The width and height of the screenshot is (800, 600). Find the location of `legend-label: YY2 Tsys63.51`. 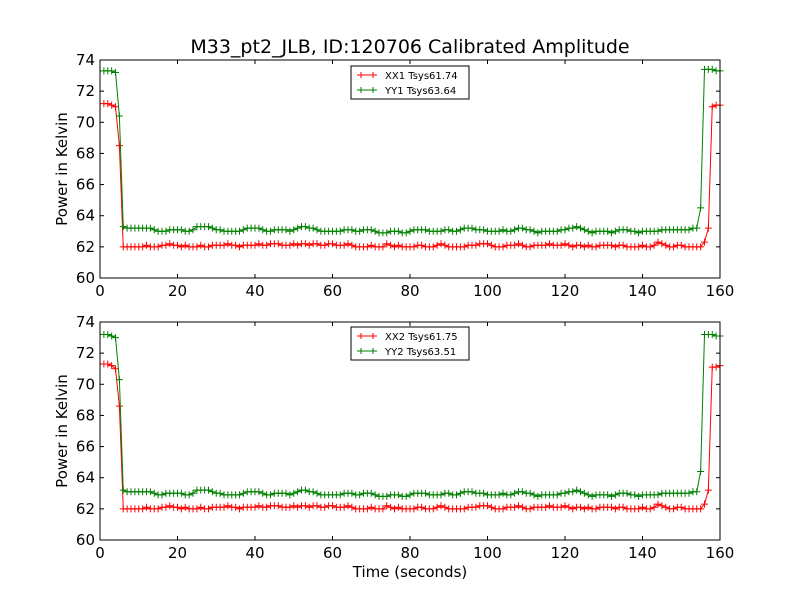

legend-label: YY2 Tsys63.51 is located at coordinates (420, 352).